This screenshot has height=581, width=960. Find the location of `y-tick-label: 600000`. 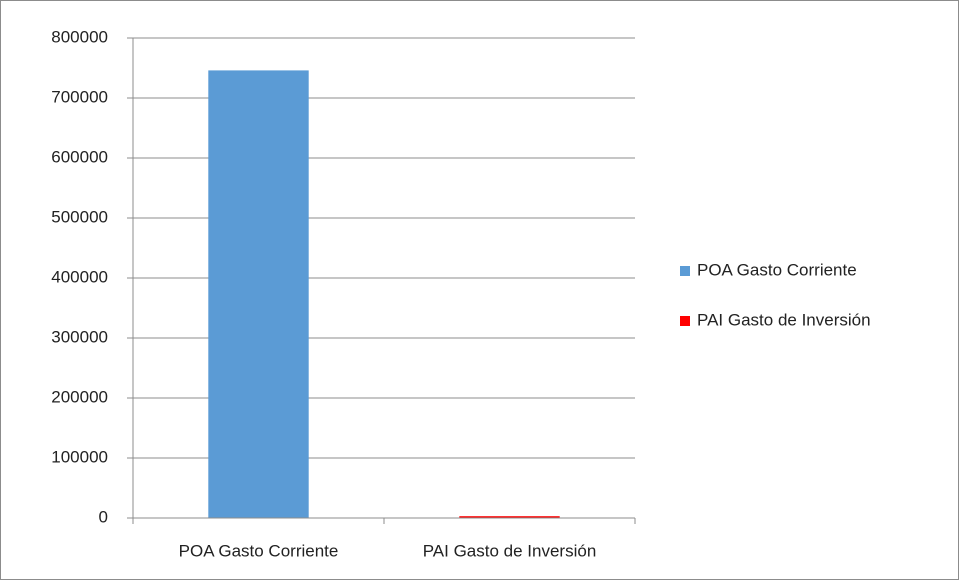

y-tick-label: 600000 is located at coordinates (79, 156).